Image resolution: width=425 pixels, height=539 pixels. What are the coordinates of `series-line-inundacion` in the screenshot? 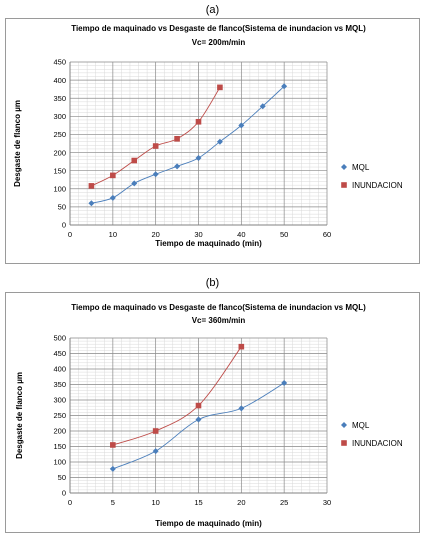 It's located at (177, 396).